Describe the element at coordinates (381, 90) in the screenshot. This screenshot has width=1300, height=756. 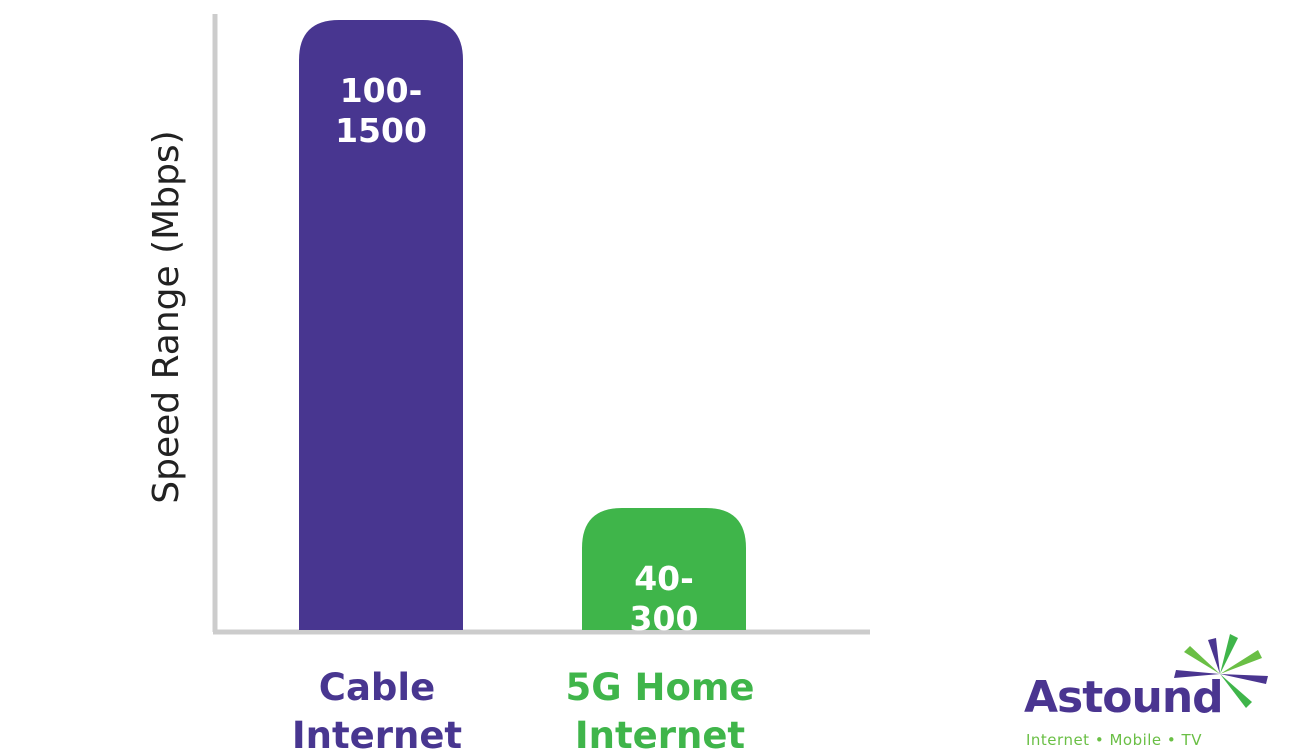
I see `bar-1-value-label-line-1: 100-` at that location.